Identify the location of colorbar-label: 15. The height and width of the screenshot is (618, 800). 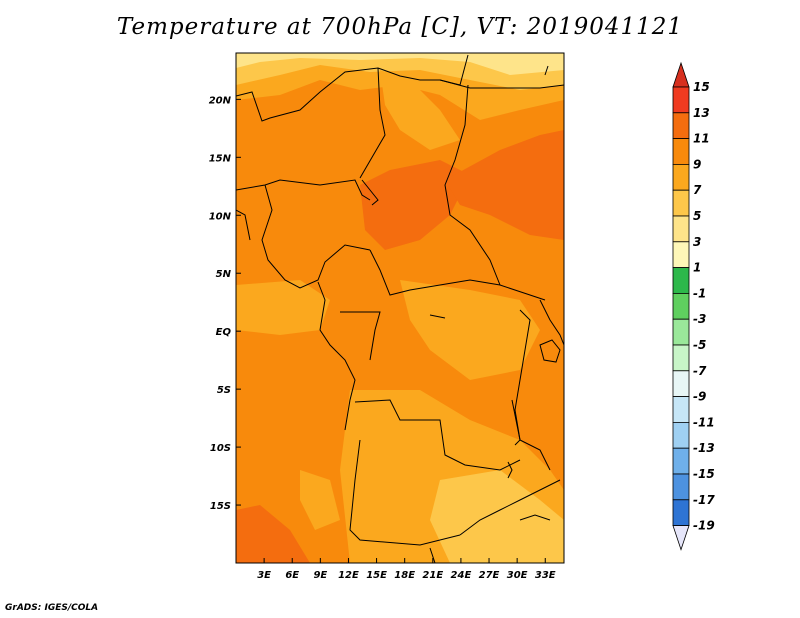
(701, 87).